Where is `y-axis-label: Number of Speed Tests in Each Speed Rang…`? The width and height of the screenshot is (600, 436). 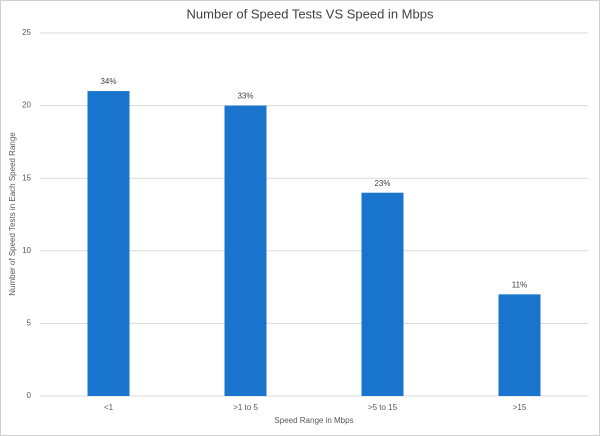
y-axis-label: Number of Speed Tests in Each Speed Rang… is located at coordinates (12, 214).